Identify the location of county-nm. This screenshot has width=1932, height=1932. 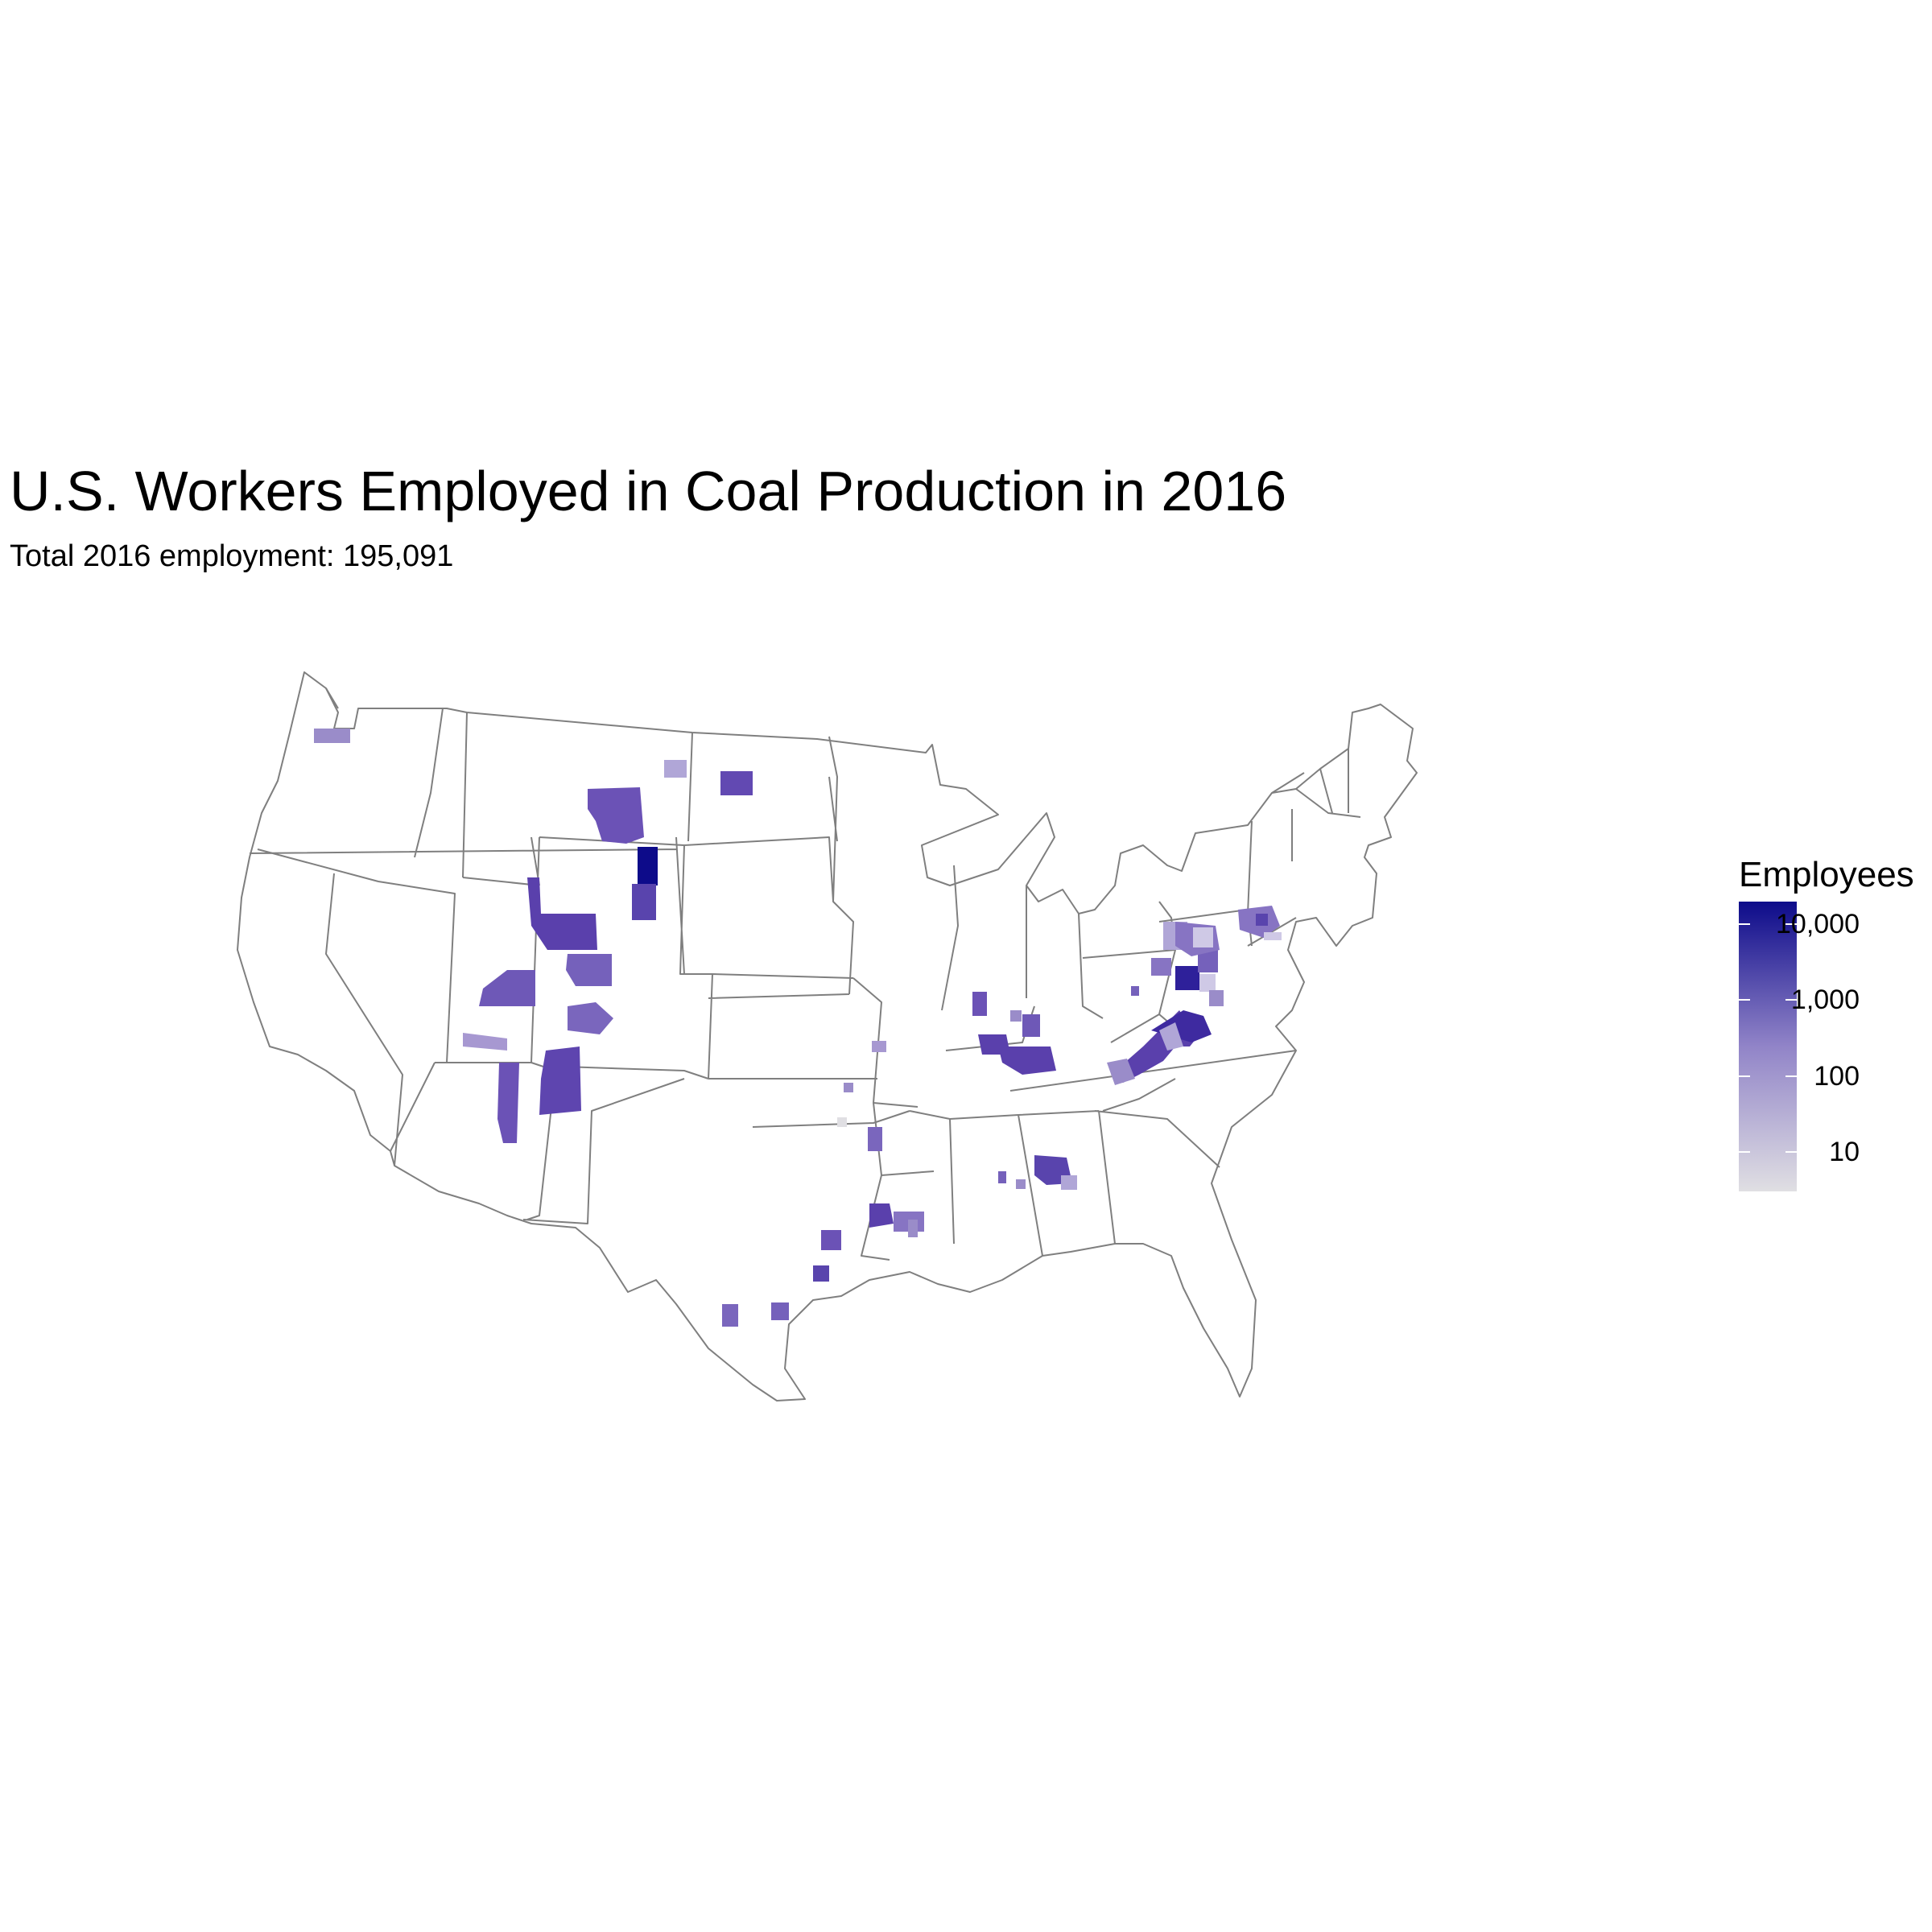
(560, 1080).